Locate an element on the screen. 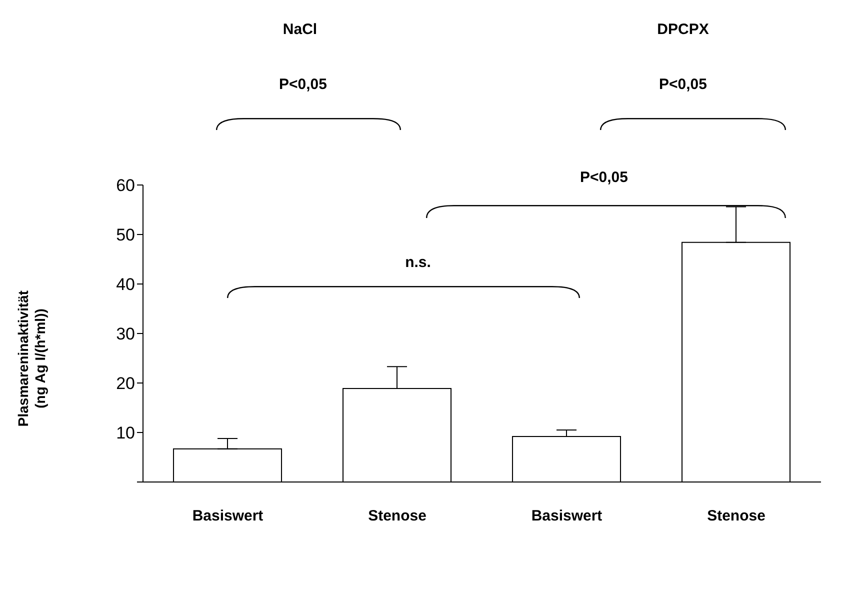 The width and height of the screenshot is (861, 591). text: DPCPX is located at coordinates (683, 29).